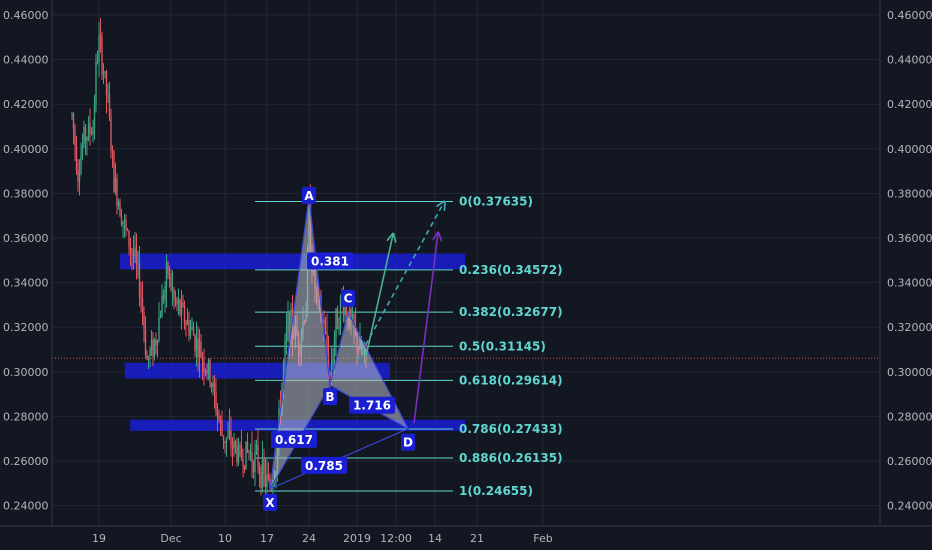  What do you see at coordinates (400, 313) in the screenshot?
I see `projection-arrows` at bounding box center [400, 313].